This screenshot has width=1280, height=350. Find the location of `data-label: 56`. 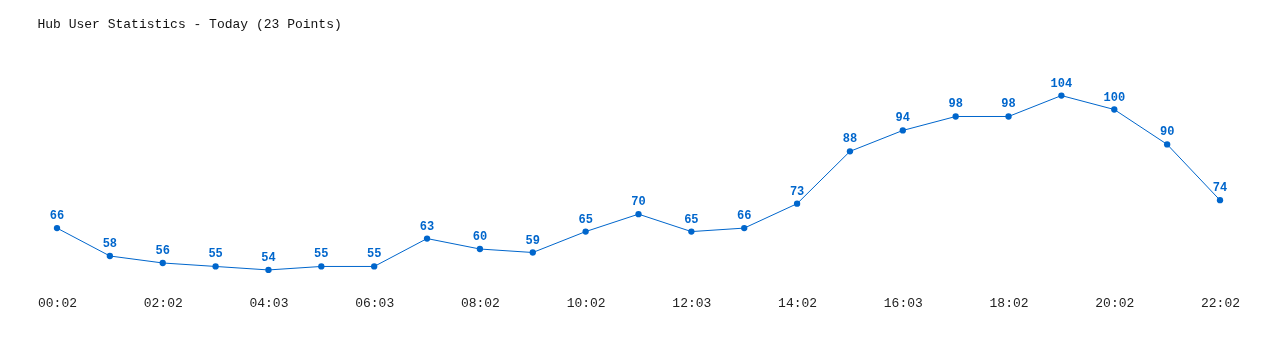

data-label: 56 is located at coordinates (162, 250).